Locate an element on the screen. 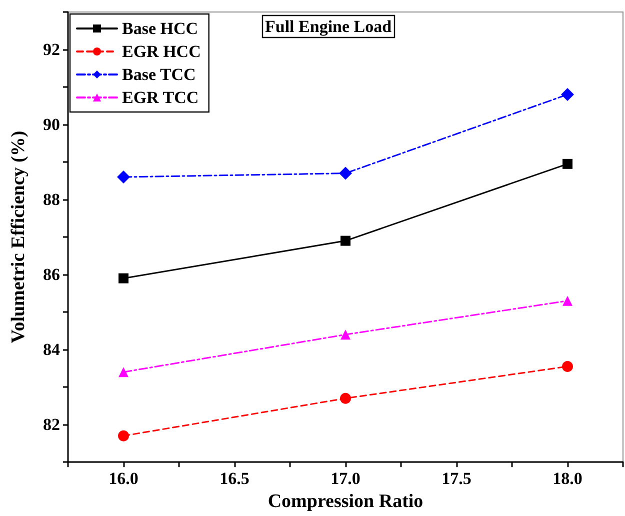  y-tick-label: 88 is located at coordinates (51, 200).